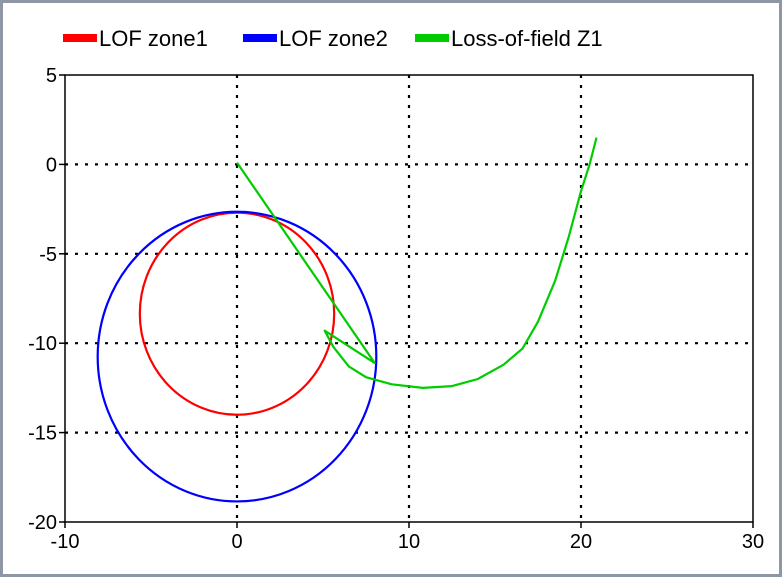 The image size is (782, 577). I want to click on series-lof-zone1-line, so click(237, 313).